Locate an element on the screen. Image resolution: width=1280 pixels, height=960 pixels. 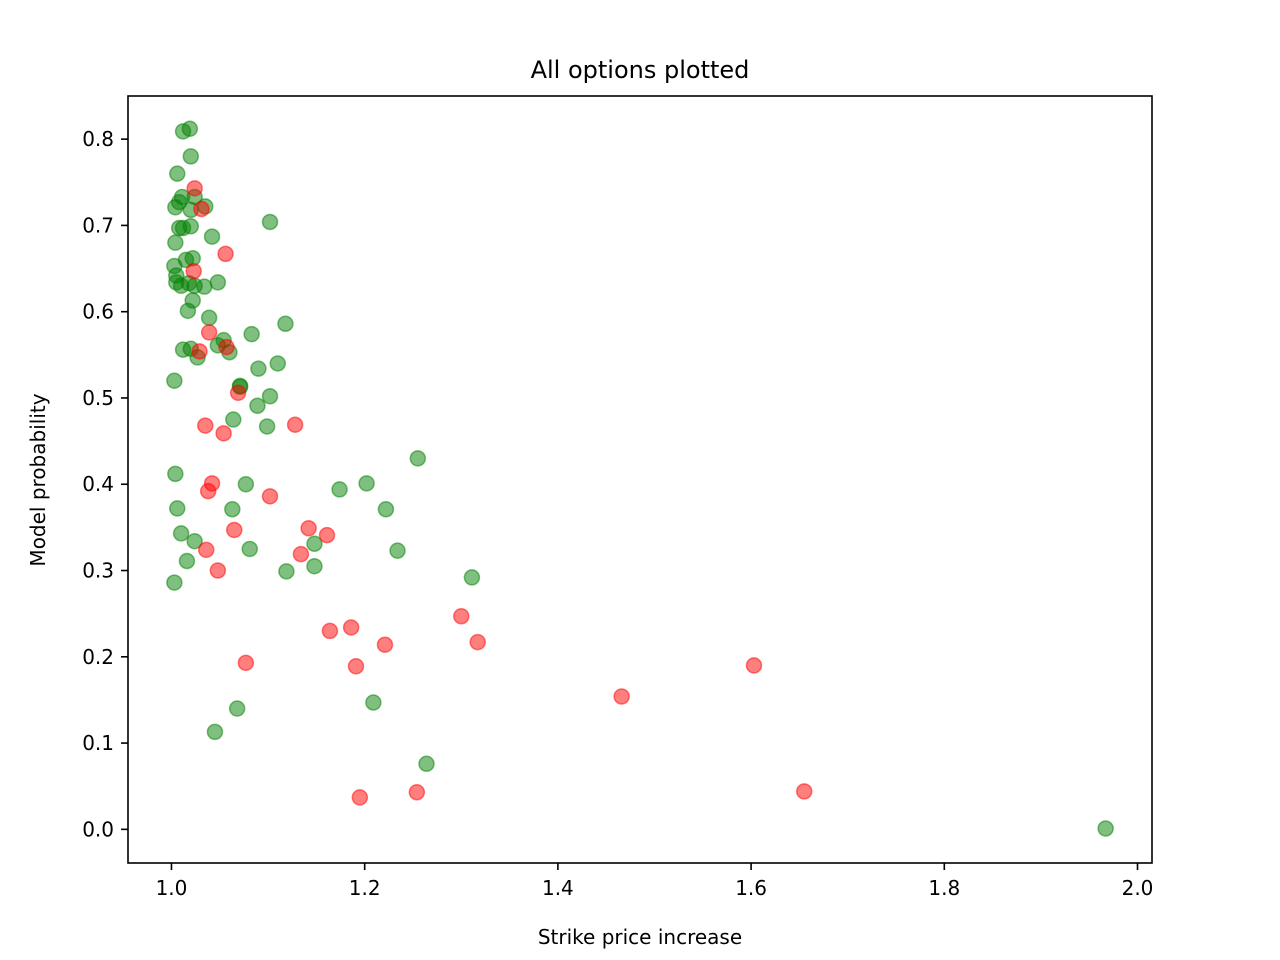
chart-title: All options plotted is located at coordinates (640, 70).